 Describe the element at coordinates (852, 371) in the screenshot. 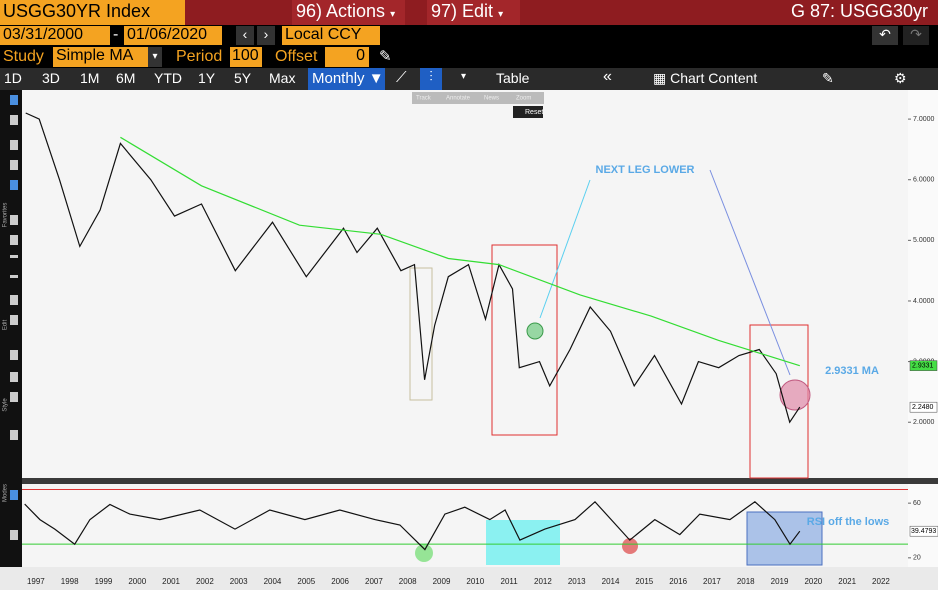

I see `annotation: 2.9331 MA` at that location.